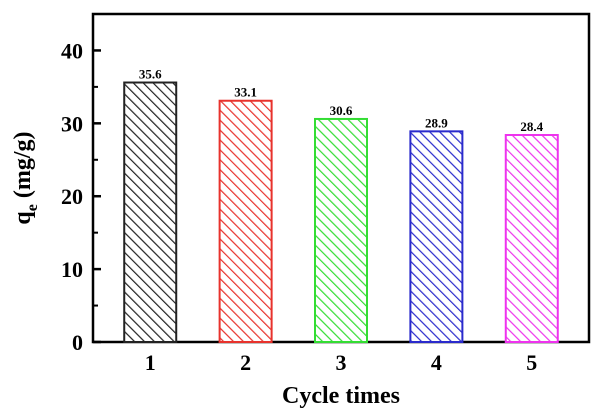  What do you see at coordinates (531, 126) in the screenshot?
I see `data-label-5: 28.4` at bounding box center [531, 126].